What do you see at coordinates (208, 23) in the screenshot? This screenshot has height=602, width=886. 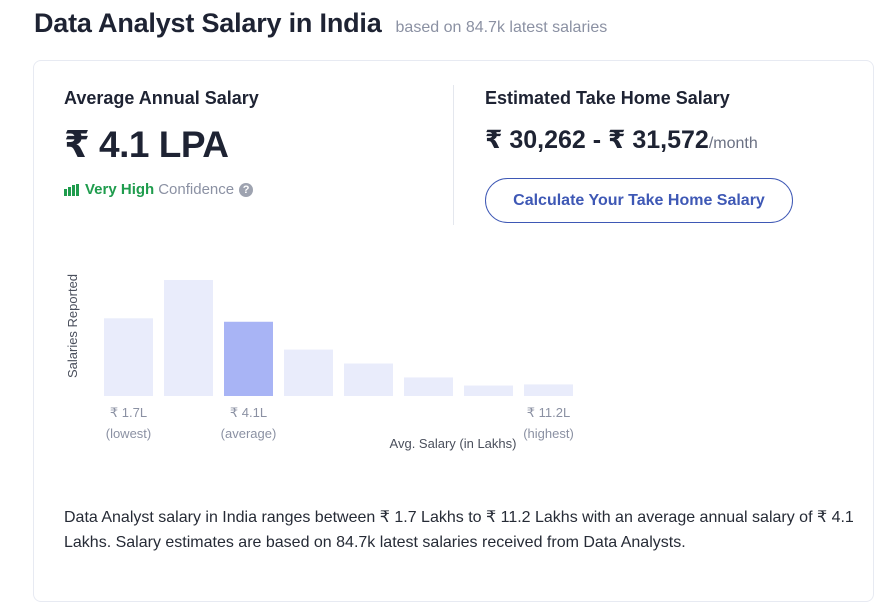 I see `page-title: Data Analyst Salary in India` at bounding box center [208, 23].